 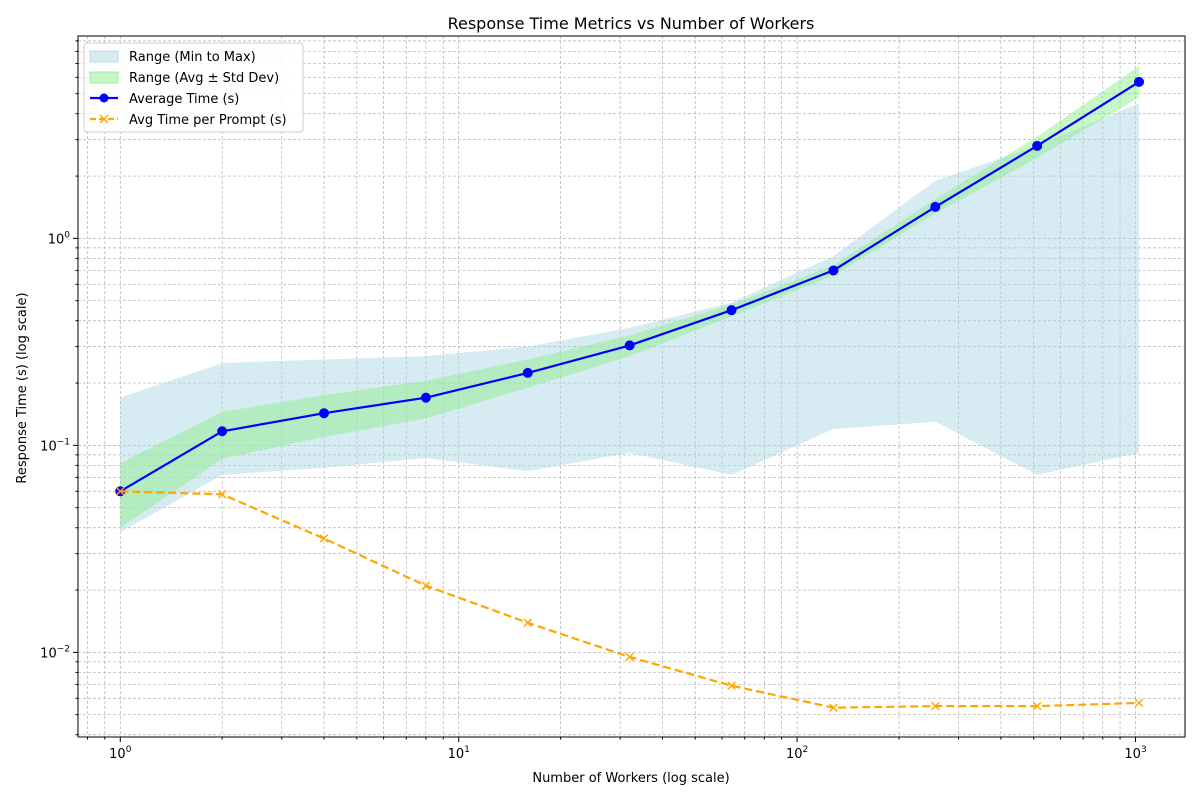 What do you see at coordinates (104, 98) in the screenshot?
I see `legend-marker-average-time` at bounding box center [104, 98].